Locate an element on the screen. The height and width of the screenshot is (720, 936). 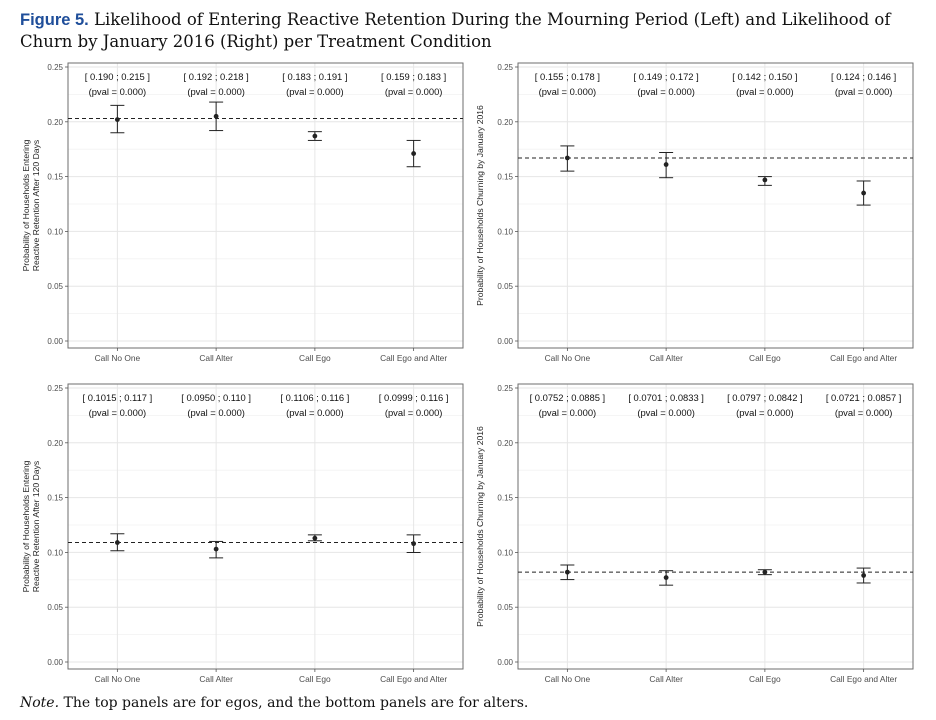
ci-annotation: [ 0.124 ; 0.146 ] is located at coordinates (863, 76).